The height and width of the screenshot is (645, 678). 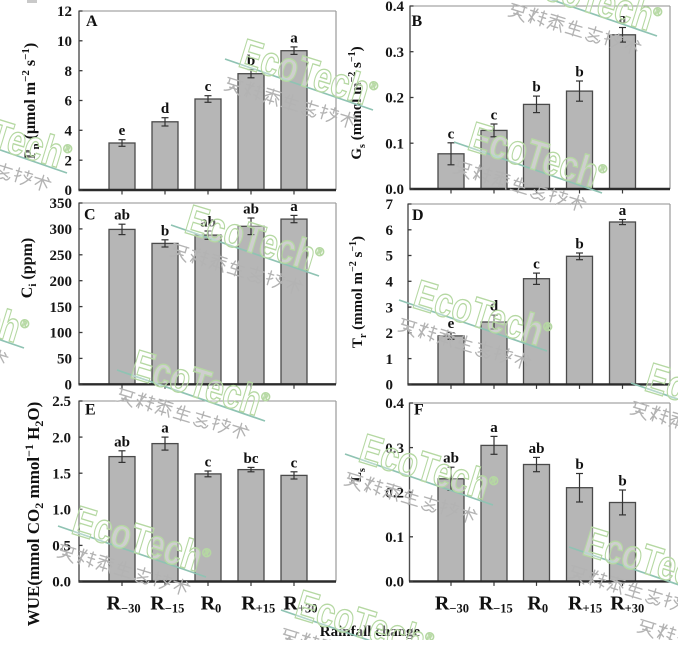 What do you see at coordinates (90, 215) in the screenshot?
I see `svg-text: C` at bounding box center [90, 215].